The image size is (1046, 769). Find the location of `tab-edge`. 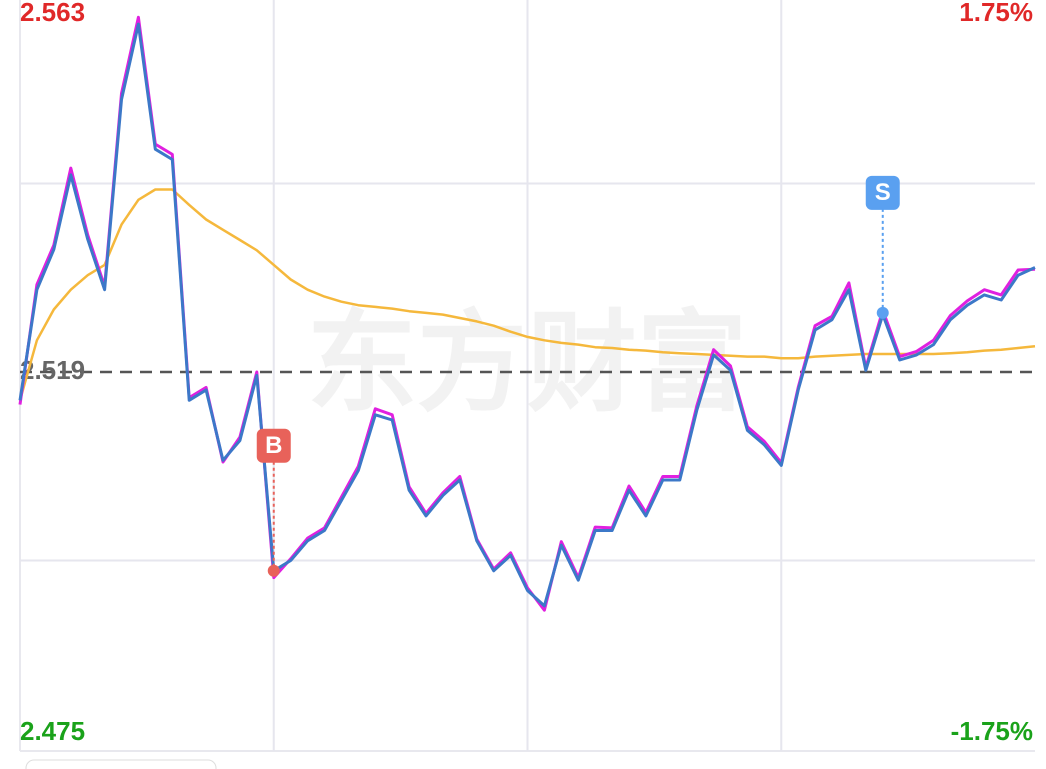

tab-edge is located at coordinates (121, 764).